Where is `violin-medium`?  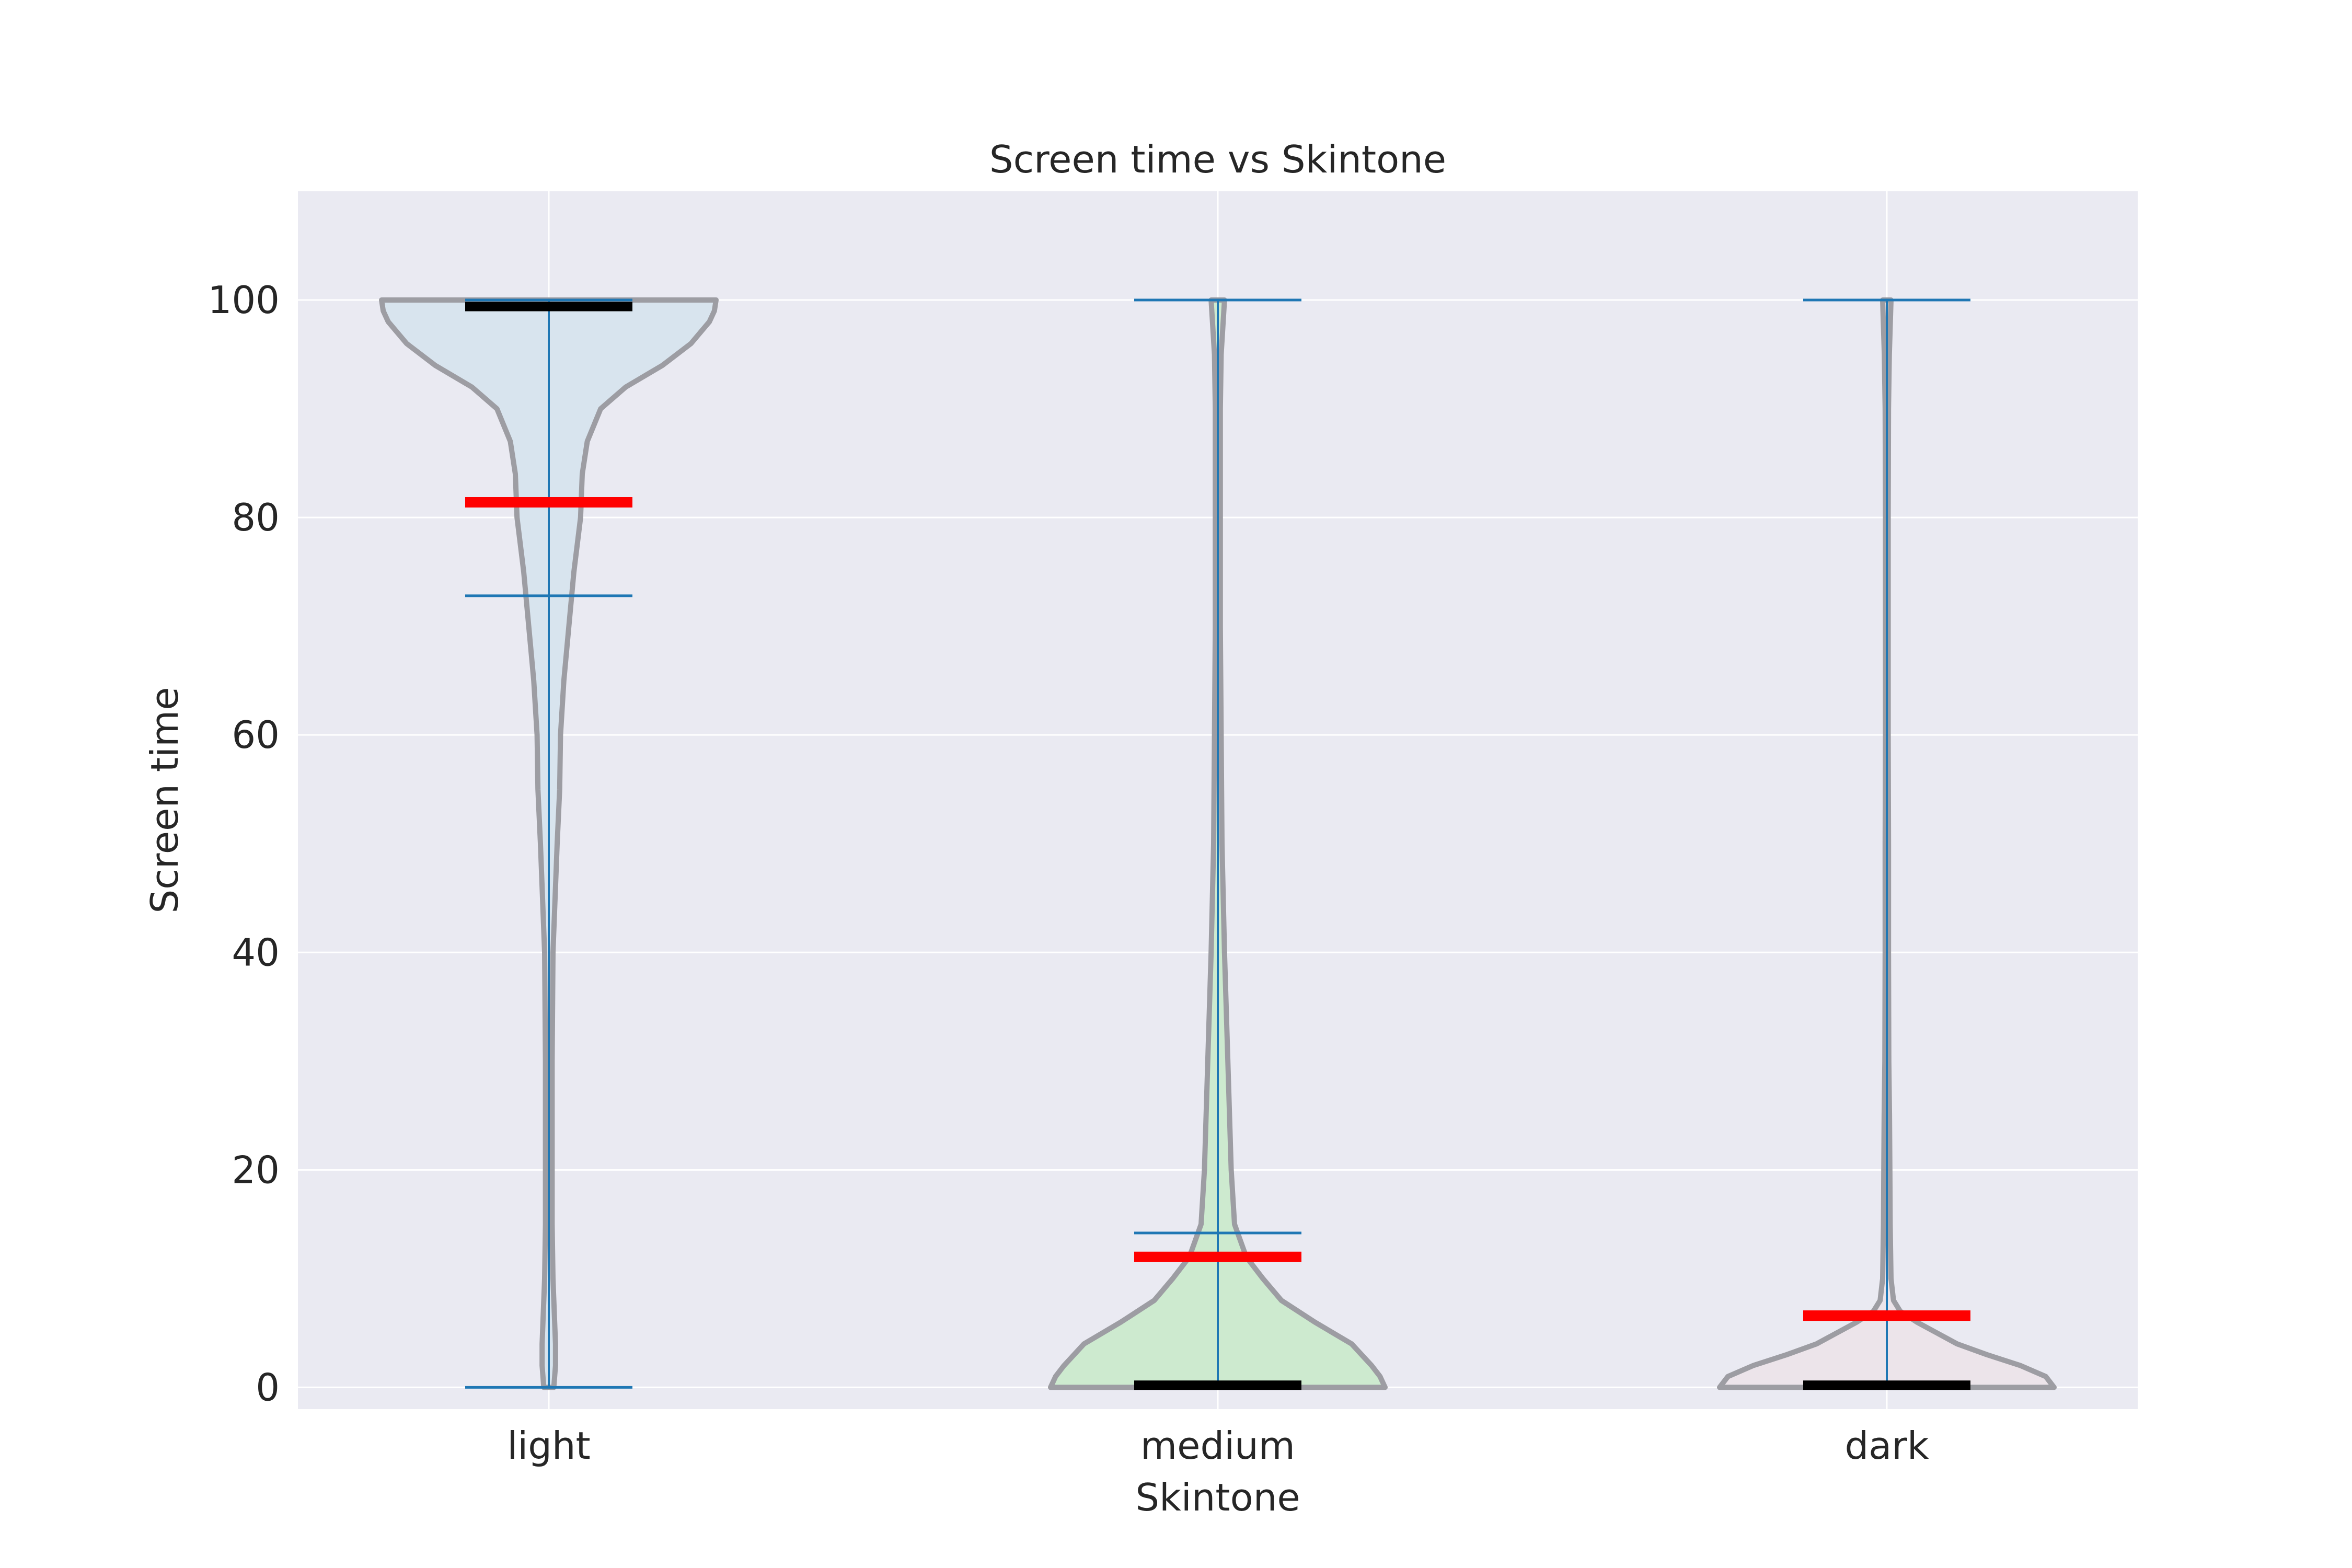
violin-medium is located at coordinates (1218, 843).